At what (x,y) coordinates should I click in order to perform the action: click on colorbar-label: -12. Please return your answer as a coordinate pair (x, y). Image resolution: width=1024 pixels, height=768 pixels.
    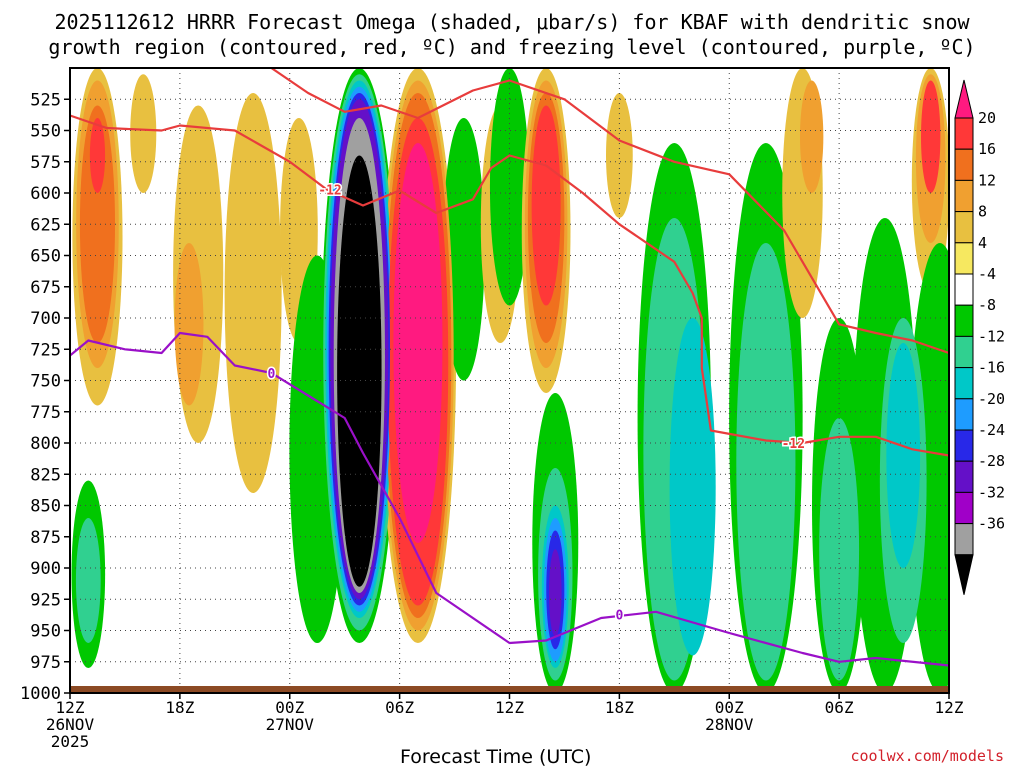
    Looking at the image, I should click on (991, 336).